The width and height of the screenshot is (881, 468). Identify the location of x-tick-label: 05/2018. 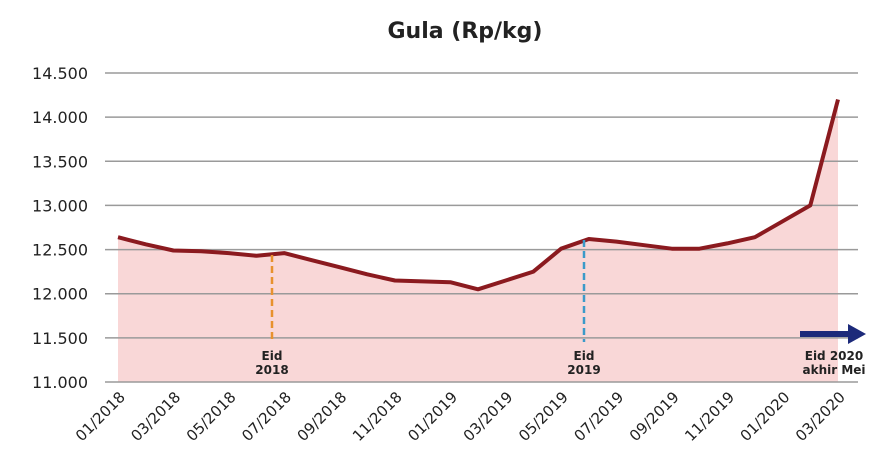
(211, 416).